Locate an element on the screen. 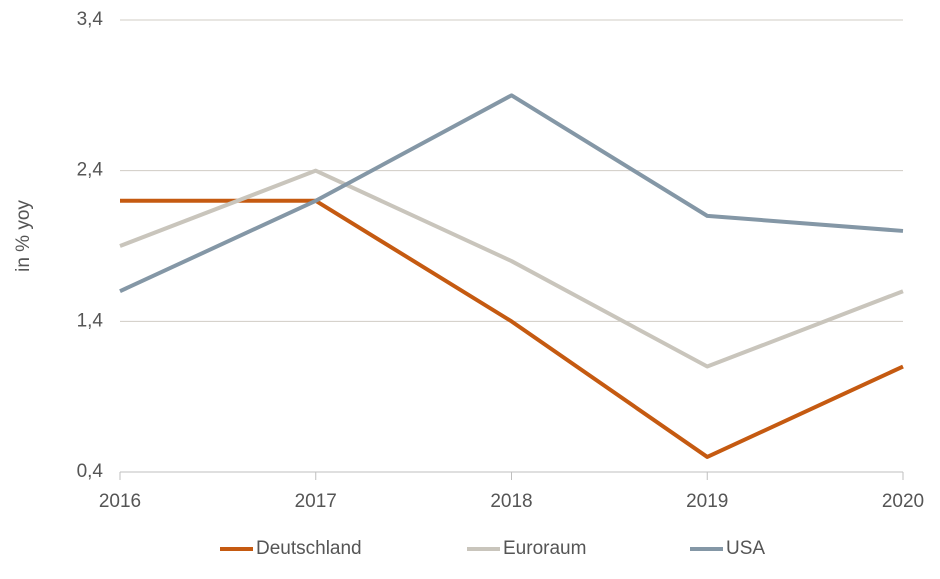 The image size is (940, 579). x-tick-label: 2019 is located at coordinates (707, 501).